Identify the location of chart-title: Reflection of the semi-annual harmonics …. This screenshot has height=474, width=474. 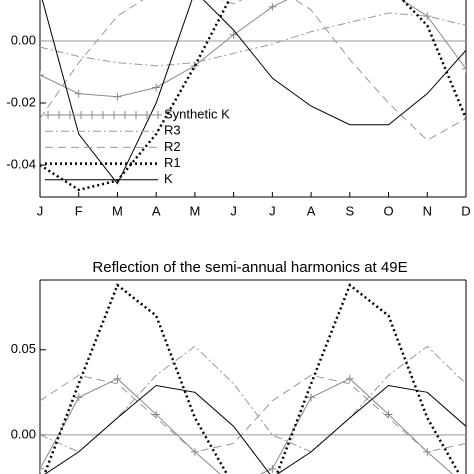
(249, 267).